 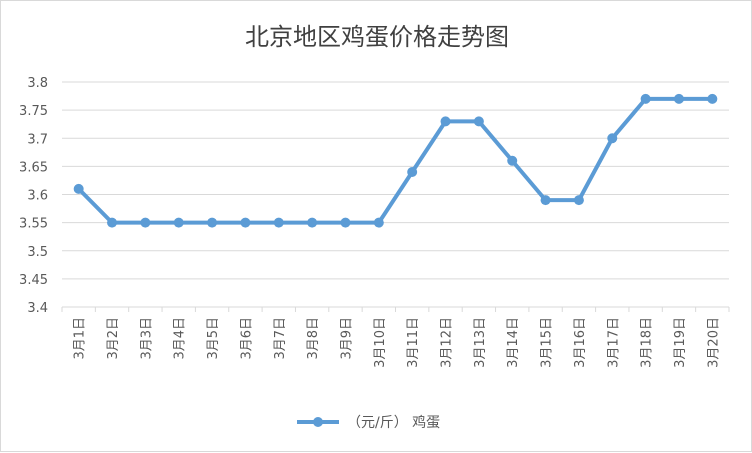 I want to click on x-tick-label: 3月3日, so click(x=146, y=338).